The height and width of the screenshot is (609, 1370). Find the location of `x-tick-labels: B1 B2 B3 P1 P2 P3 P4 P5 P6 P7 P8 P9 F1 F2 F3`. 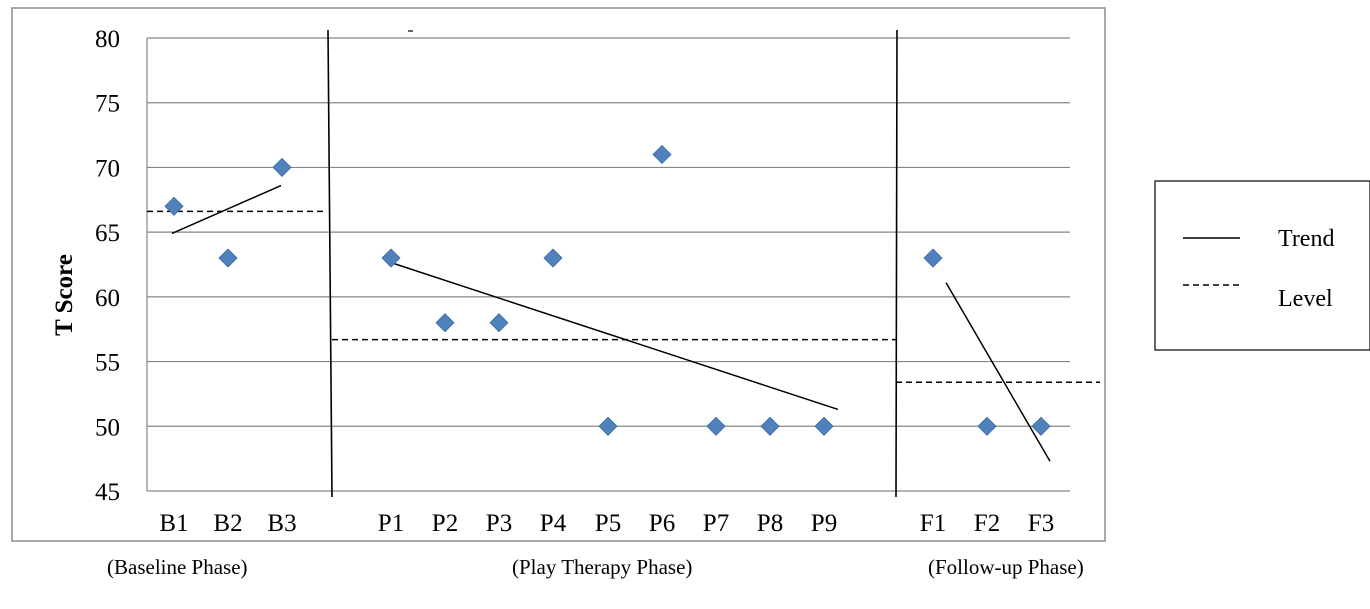

x-tick-labels: B1 B2 B3 P1 P2 P3 P4 P5 P6 P7 P8 P9 F1 F2 F3 is located at coordinates (606, 523).